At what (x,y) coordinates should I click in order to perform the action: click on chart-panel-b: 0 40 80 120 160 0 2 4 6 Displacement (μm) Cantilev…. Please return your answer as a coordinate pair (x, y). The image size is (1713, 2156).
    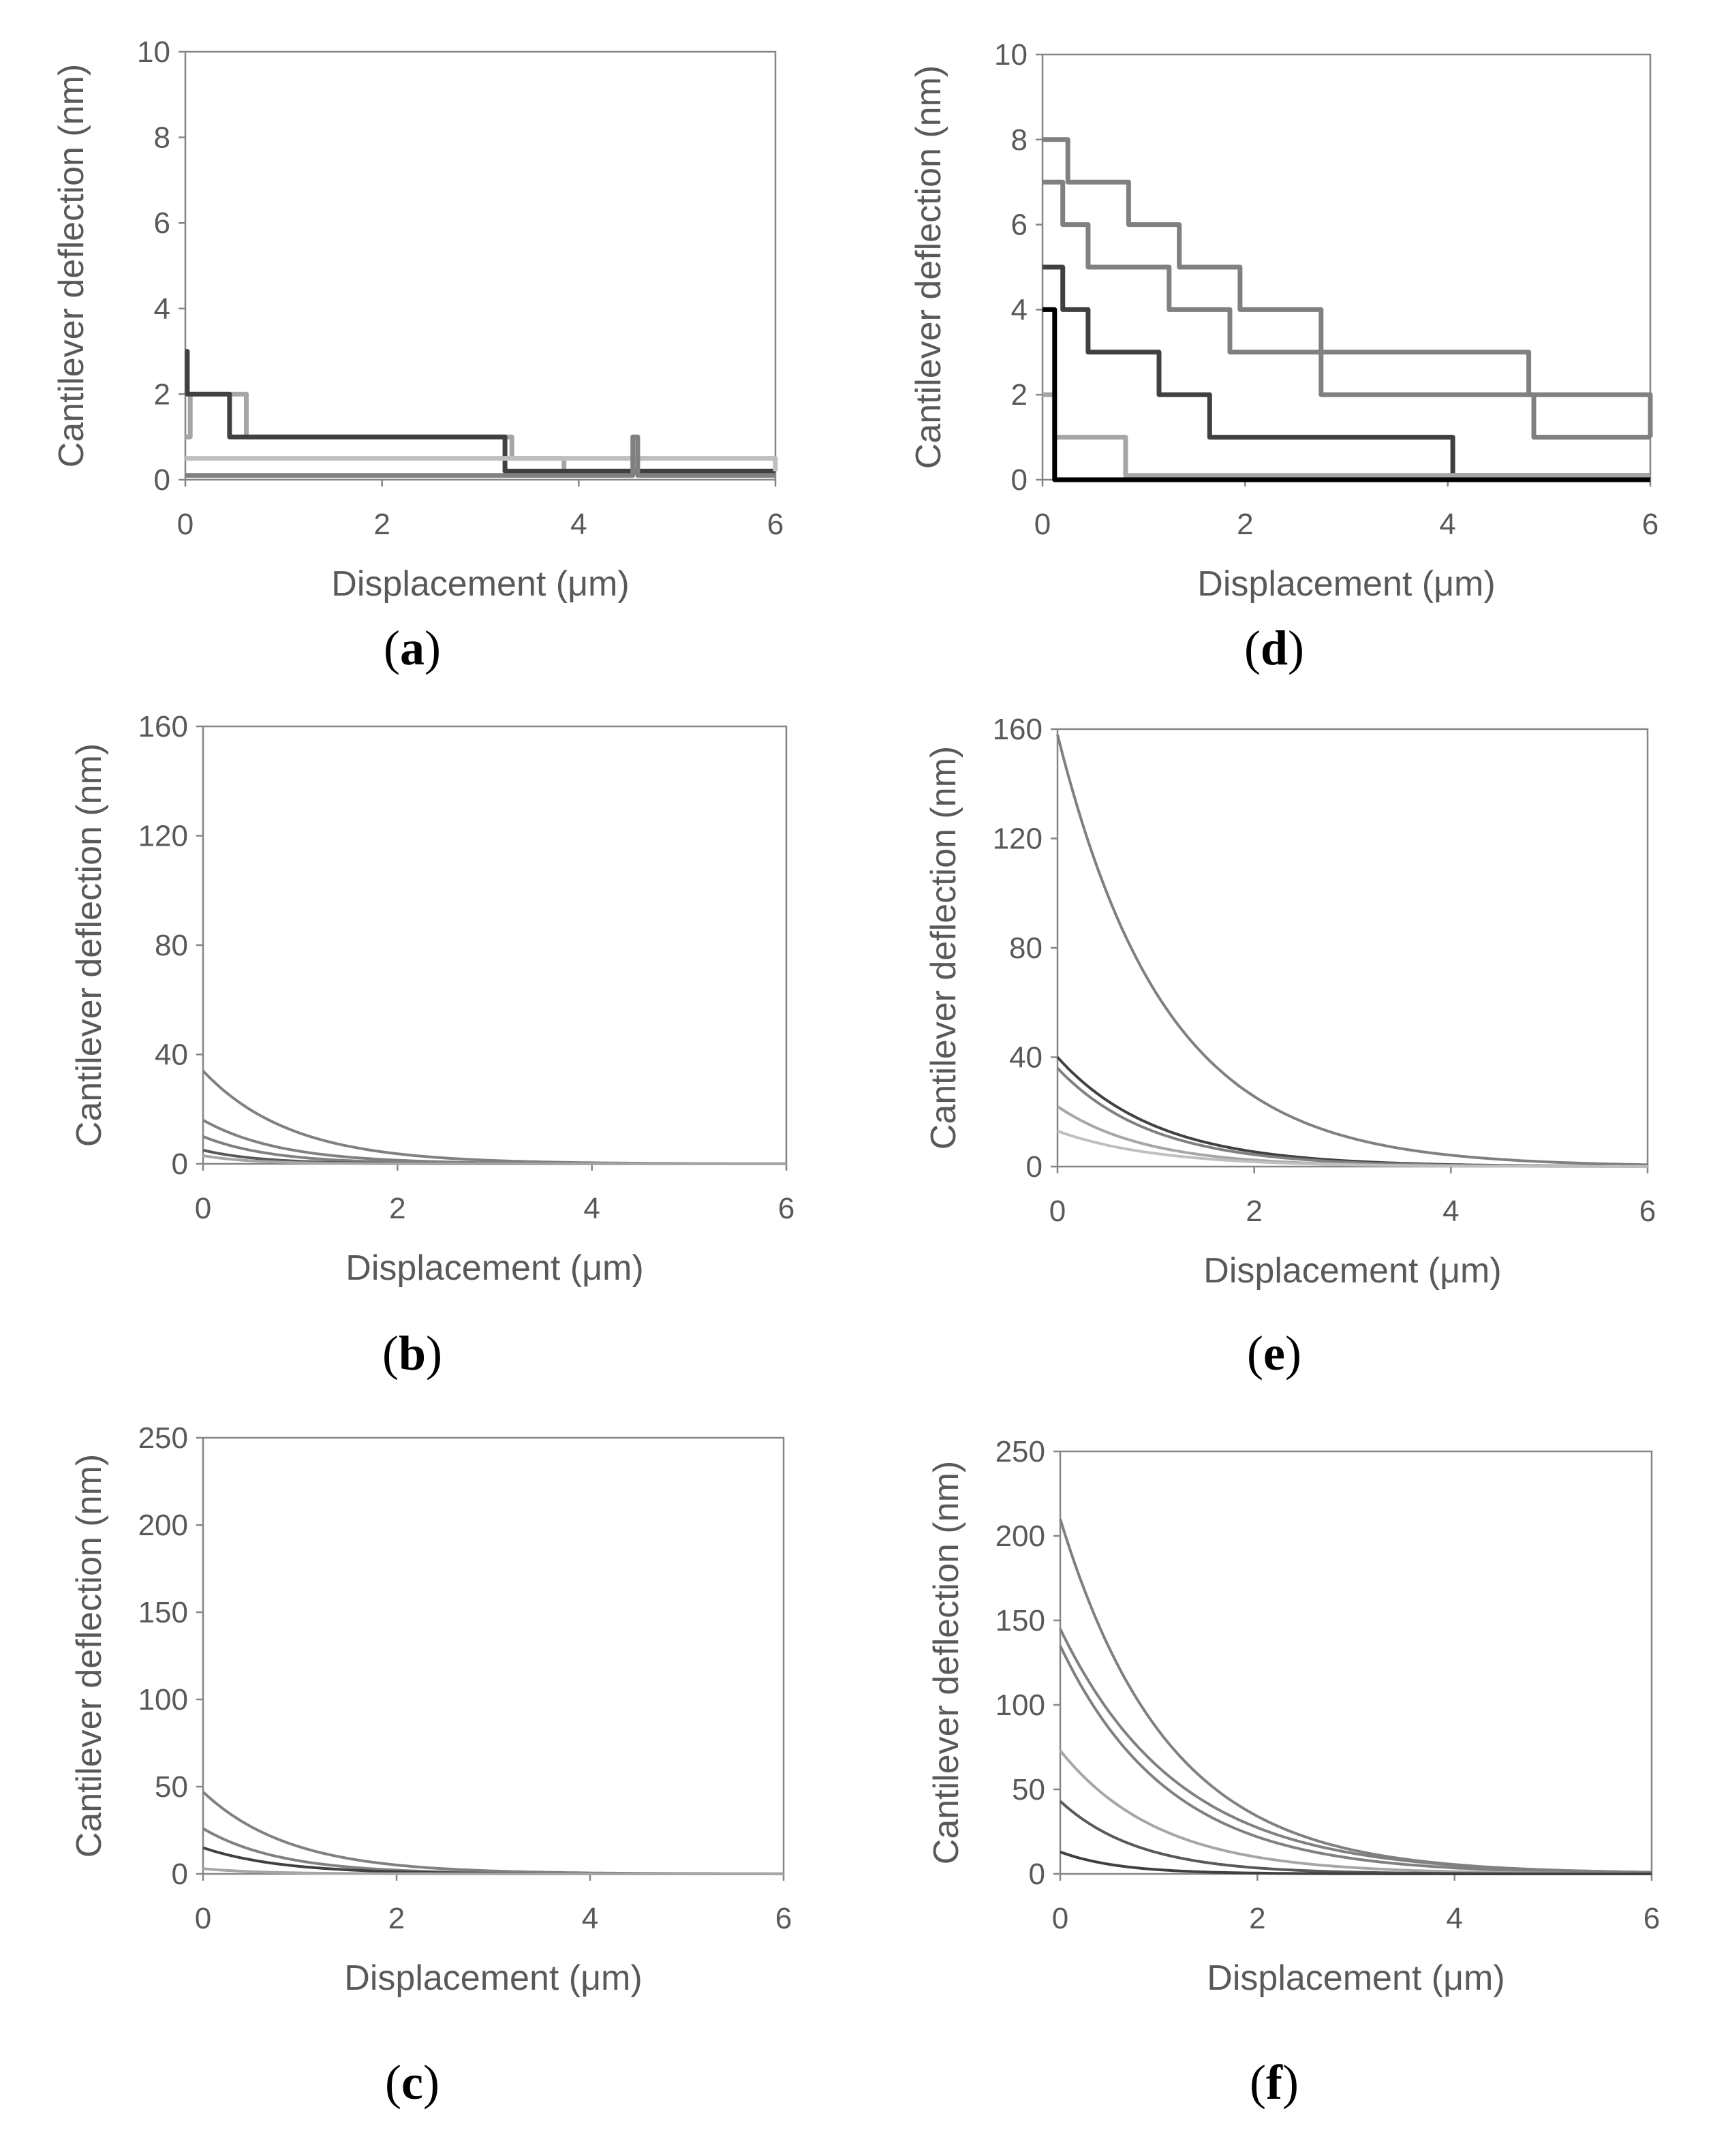
    Looking at the image, I should click on (432, 1045).